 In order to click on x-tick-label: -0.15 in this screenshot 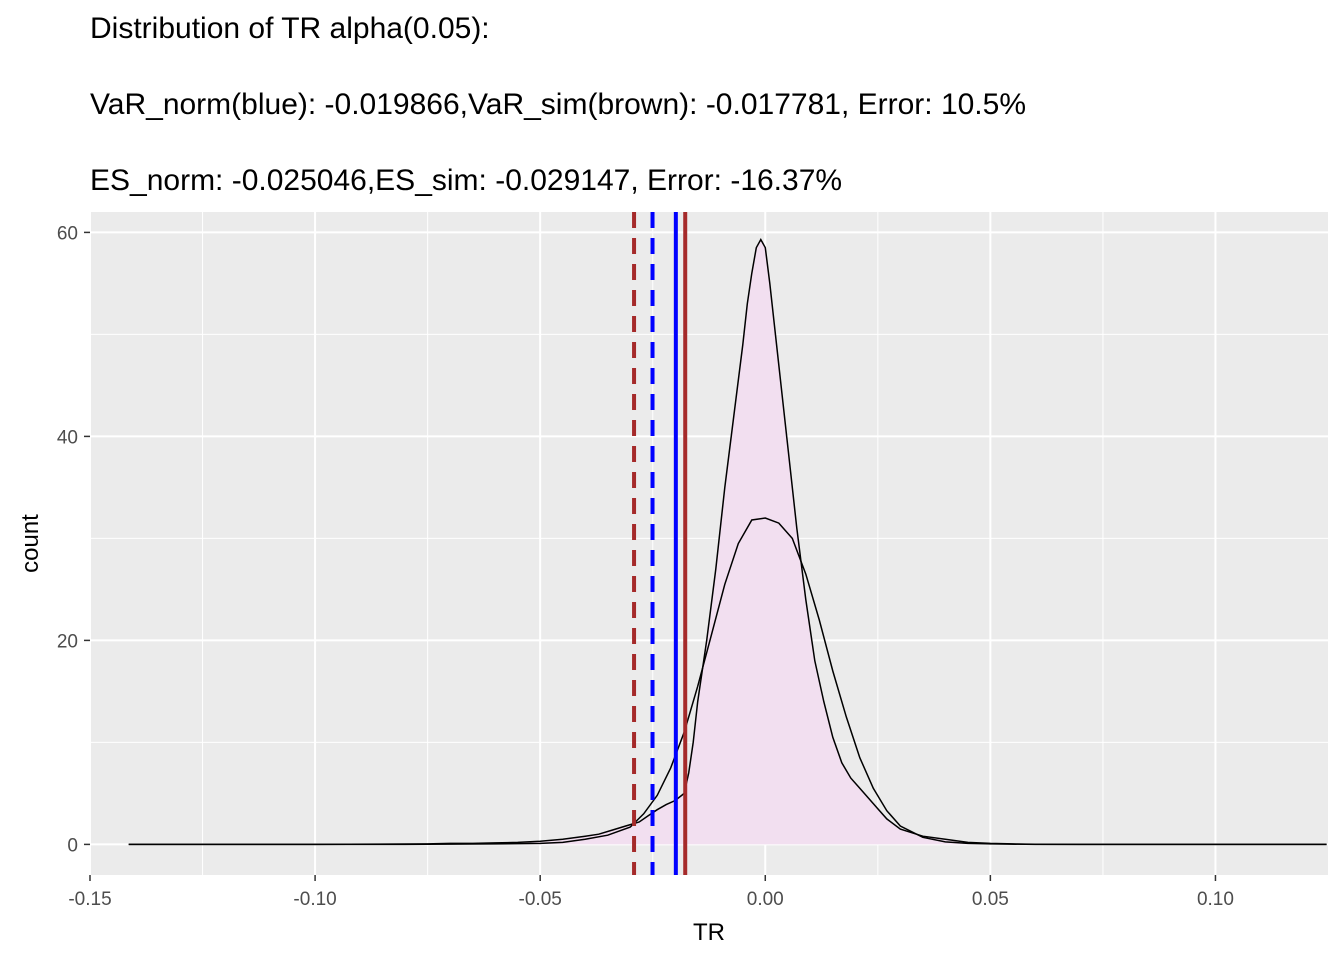, I will do `click(89, 899)`.